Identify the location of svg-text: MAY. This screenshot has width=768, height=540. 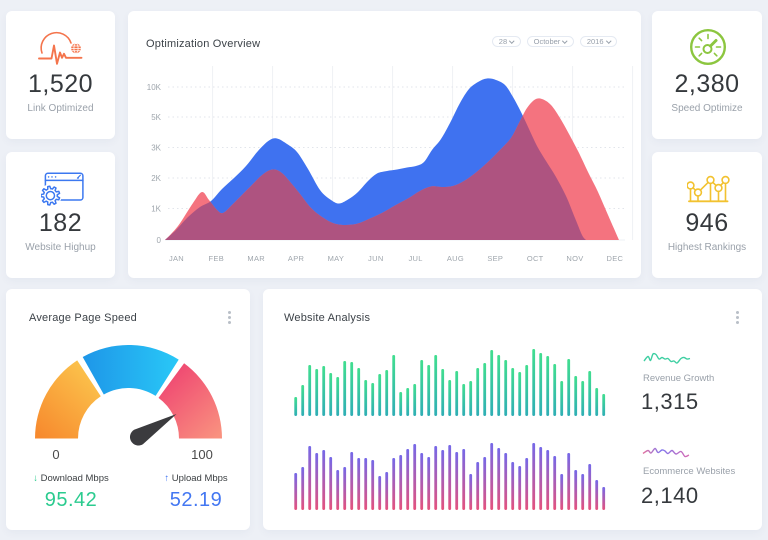
(336, 258).